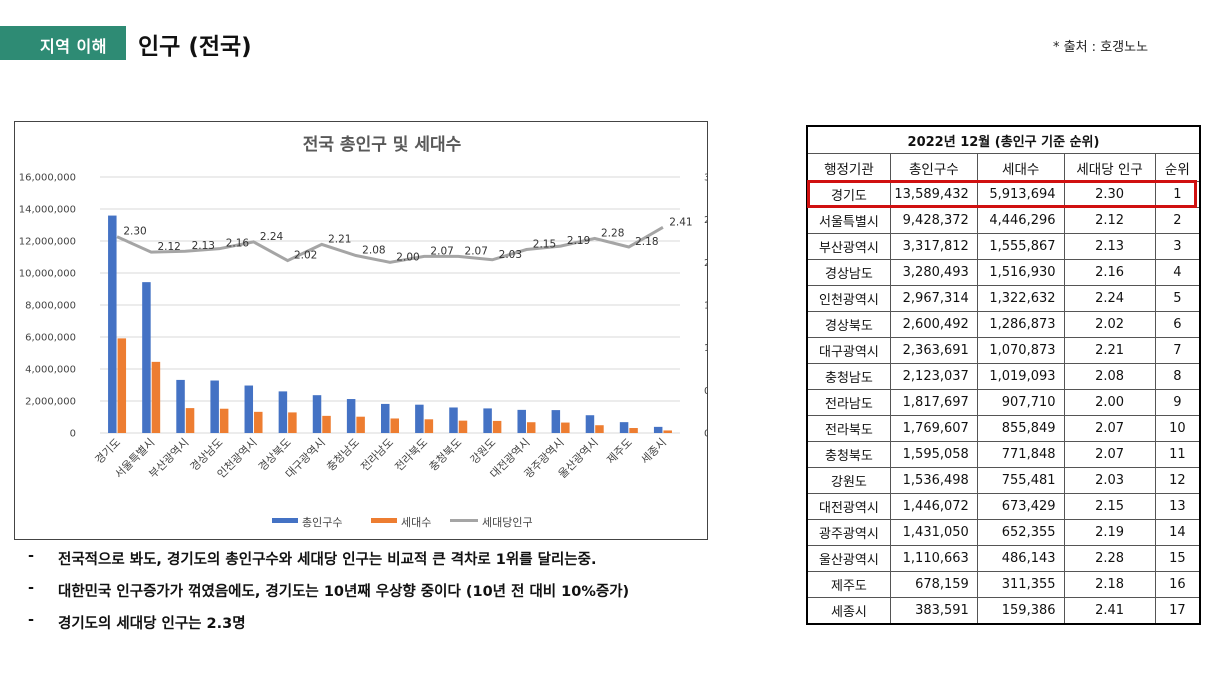 This screenshot has height=684, width=1216. I want to click on cell-population: 678,159, so click(933, 584).